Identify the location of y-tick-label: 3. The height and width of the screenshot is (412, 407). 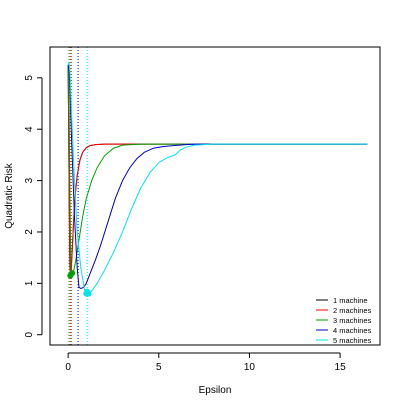
(29, 180).